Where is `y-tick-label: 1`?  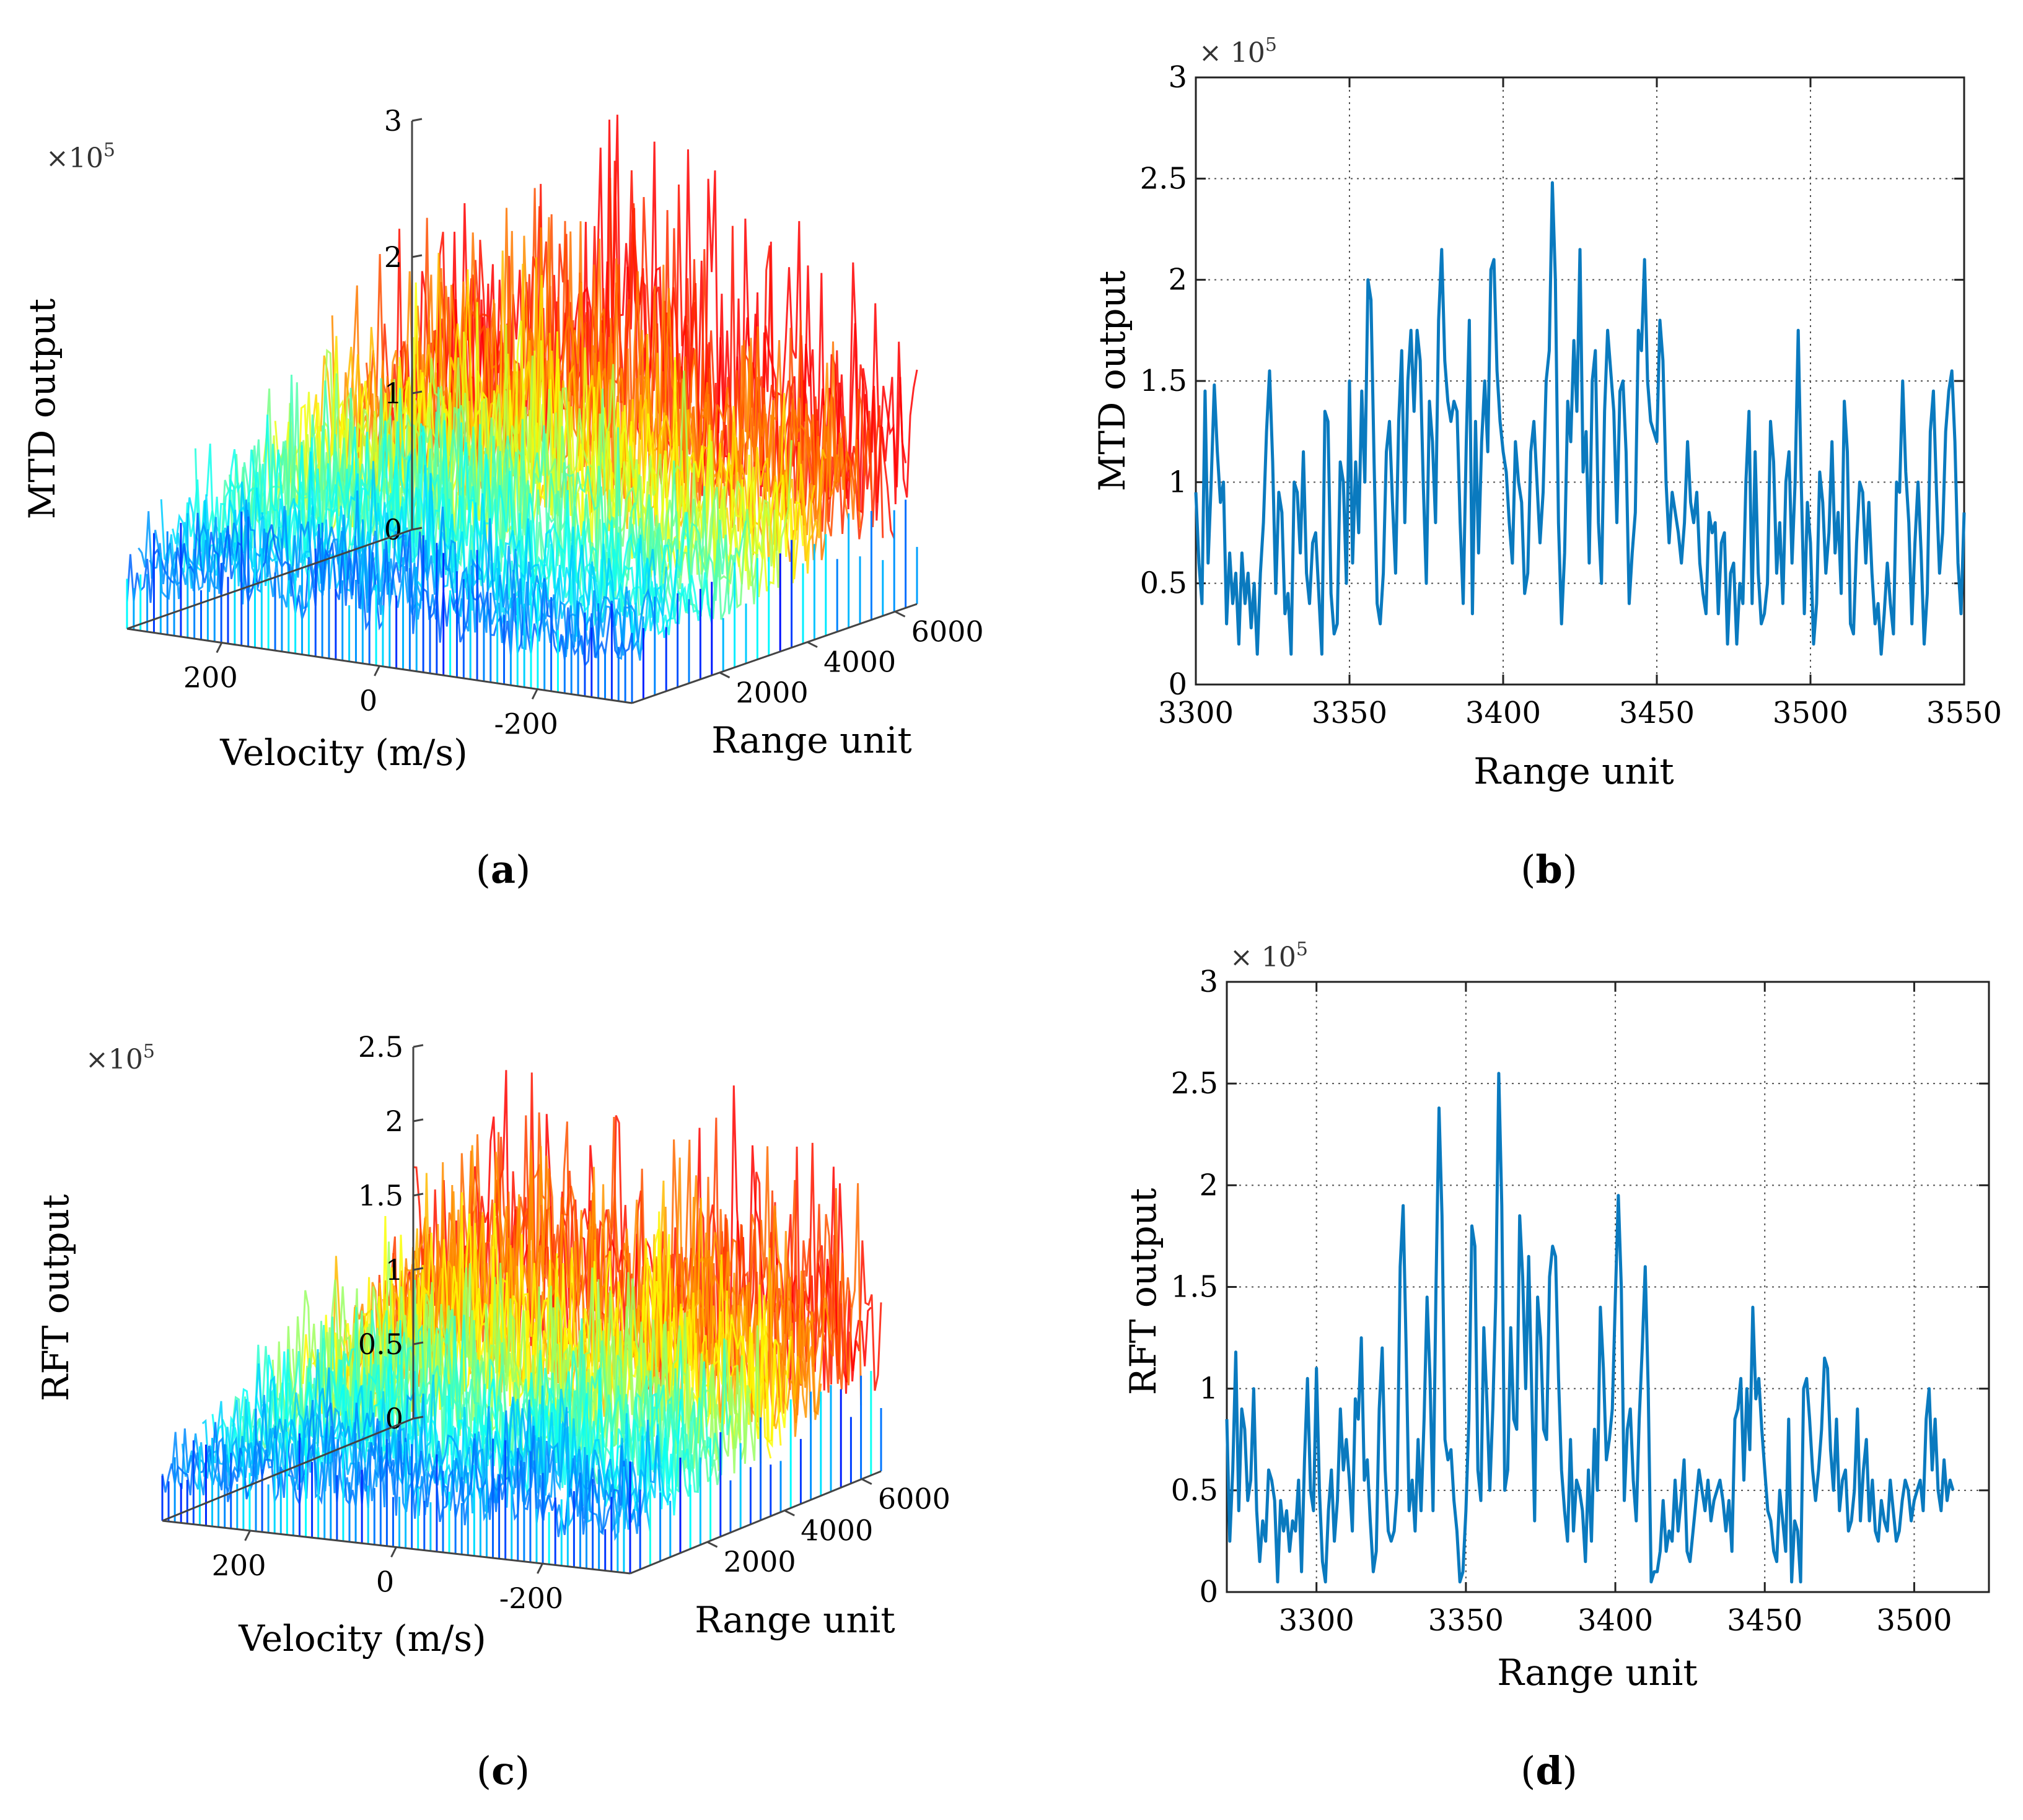
y-tick-label: 1 is located at coordinates (1177, 482).